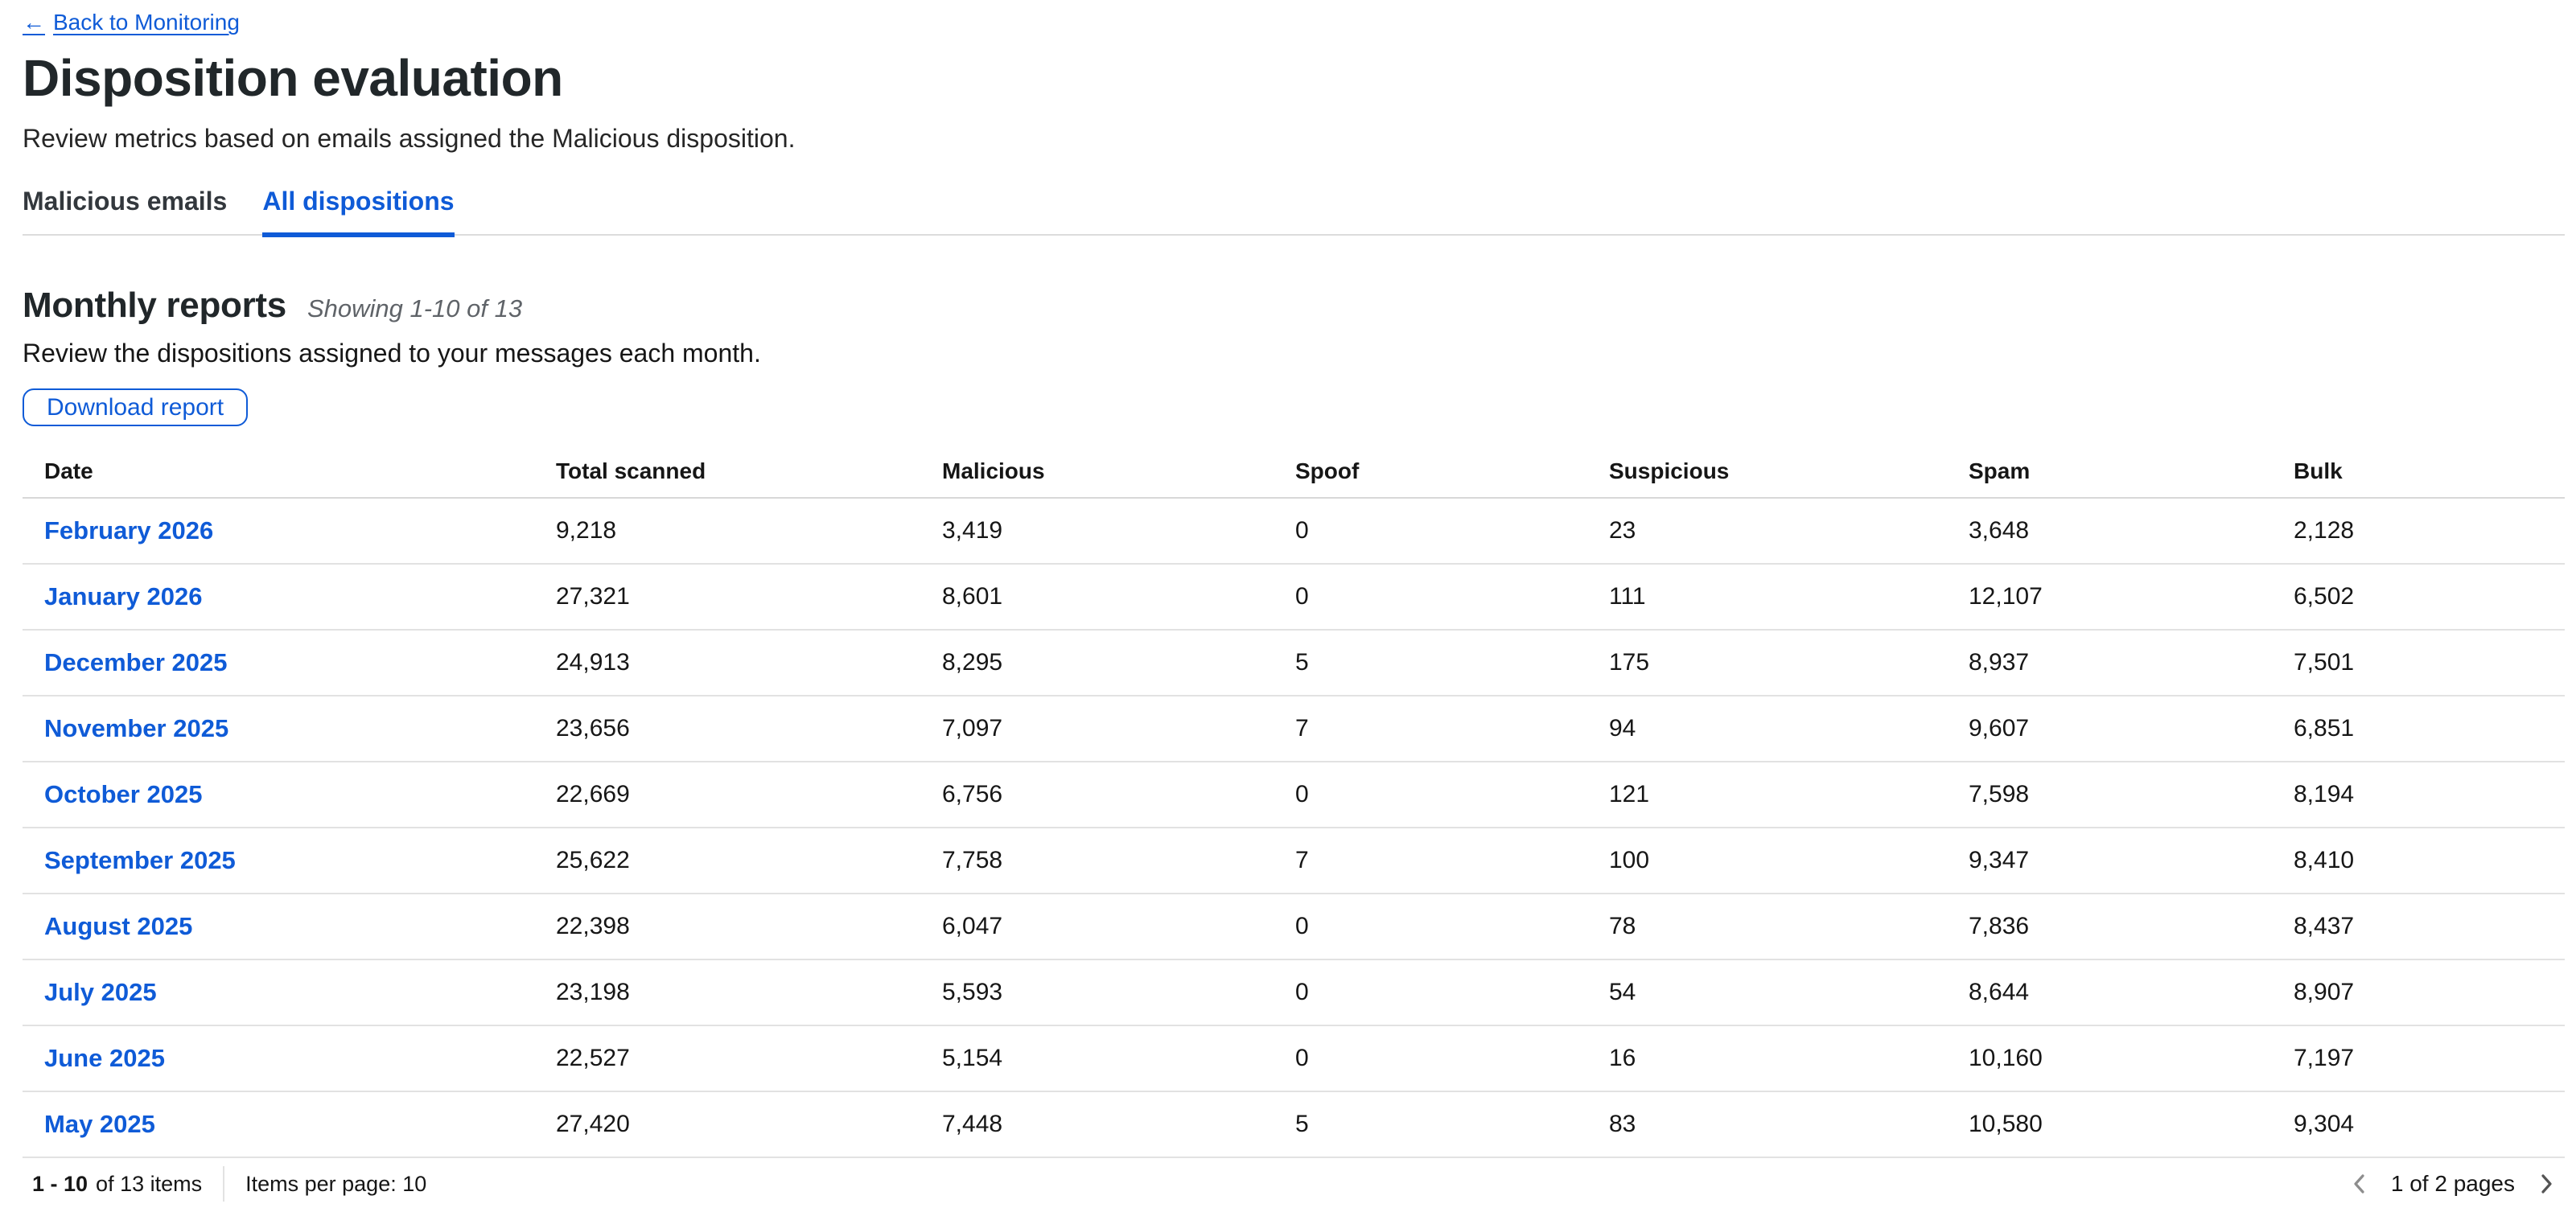  I want to click on cell-date: June 2025, so click(278, 1059).